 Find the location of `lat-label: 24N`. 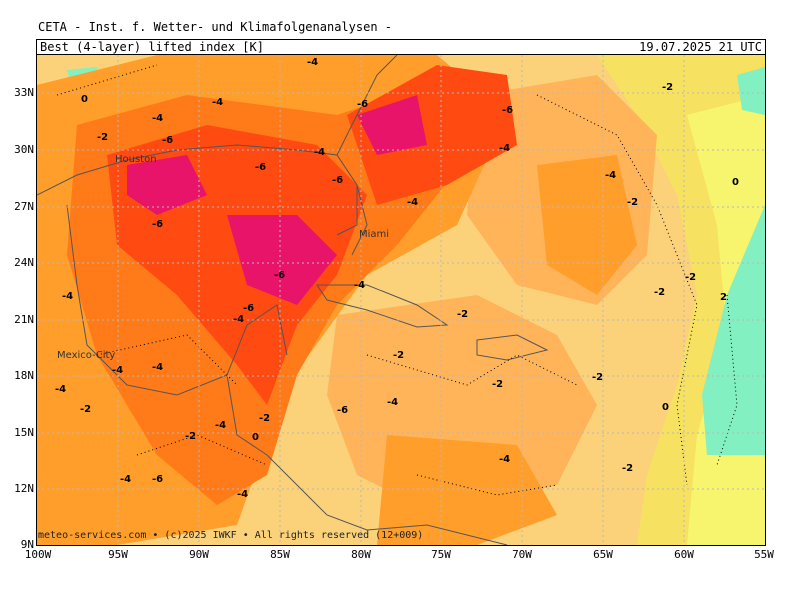

lat-label: 24N is located at coordinates (24, 262).